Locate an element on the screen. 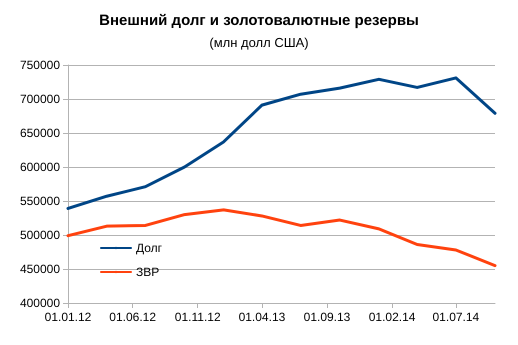 The width and height of the screenshot is (518, 345). x-tick-label: 01.02.14 is located at coordinates (392, 317).